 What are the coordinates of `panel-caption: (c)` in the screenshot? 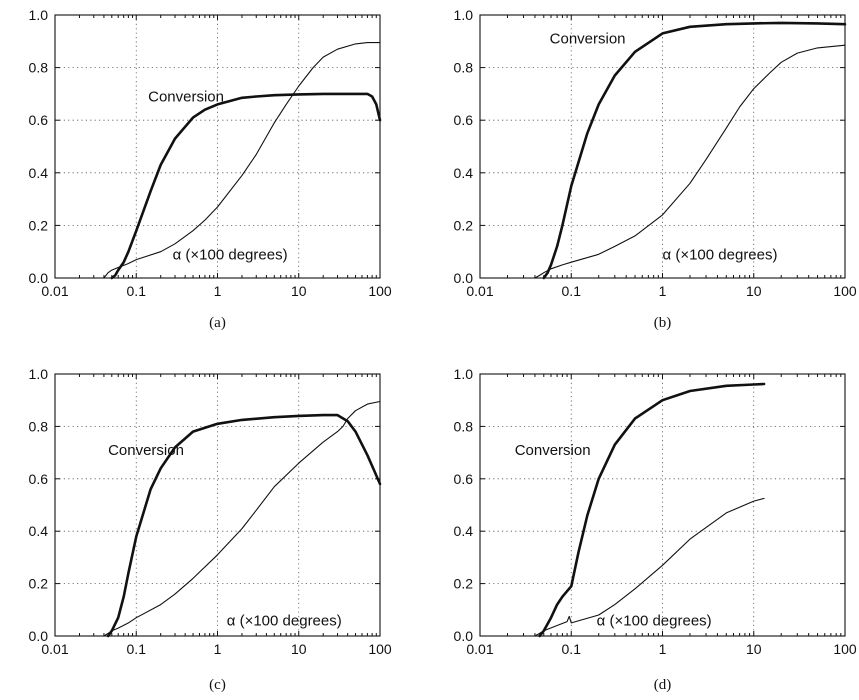 It's located at (217, 685).